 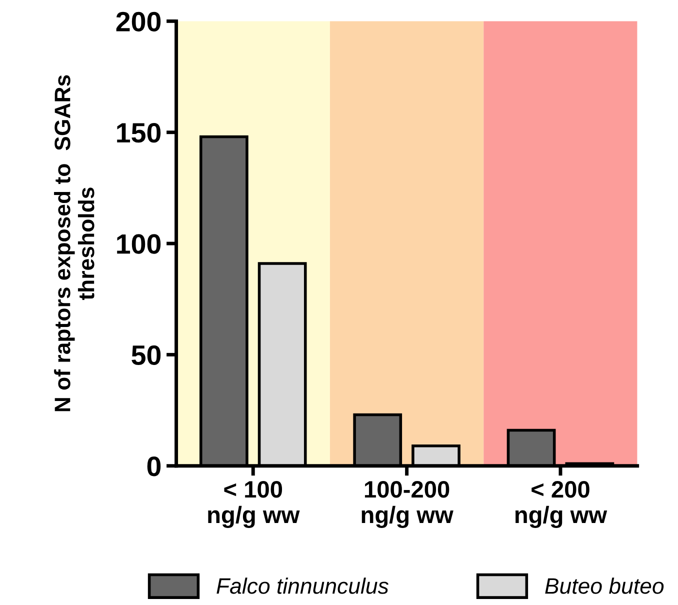 What do you see at coordinates (604, 586) in the screenshot?
I see `legend-label: Buteo buteo` at bounding box center [604, 586].